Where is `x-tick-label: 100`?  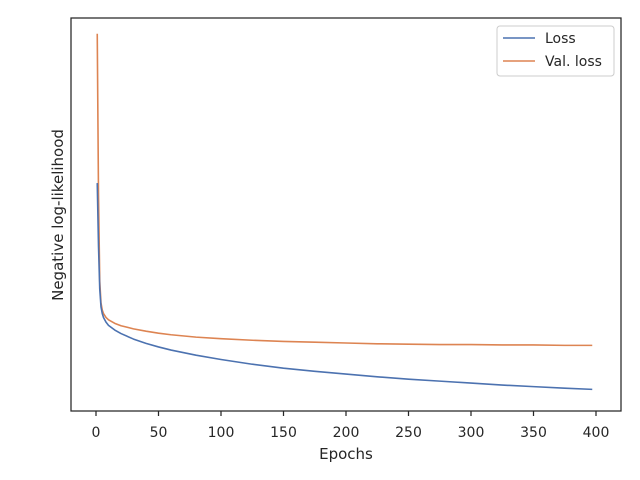 x-tick-label: 100 is located at coordinates (221, 433).